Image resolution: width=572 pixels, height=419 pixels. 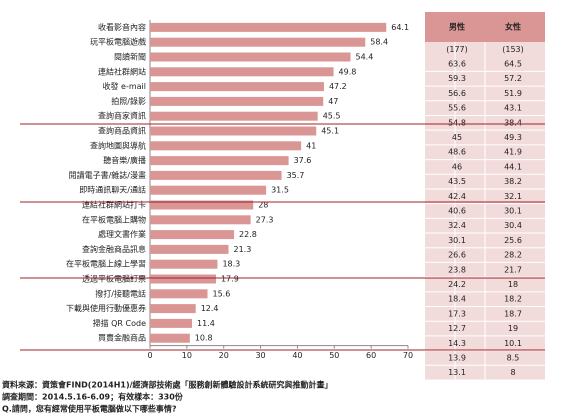 I want to click on y-tick-label: 查詢商家資訊, so click(x=122, y=116).